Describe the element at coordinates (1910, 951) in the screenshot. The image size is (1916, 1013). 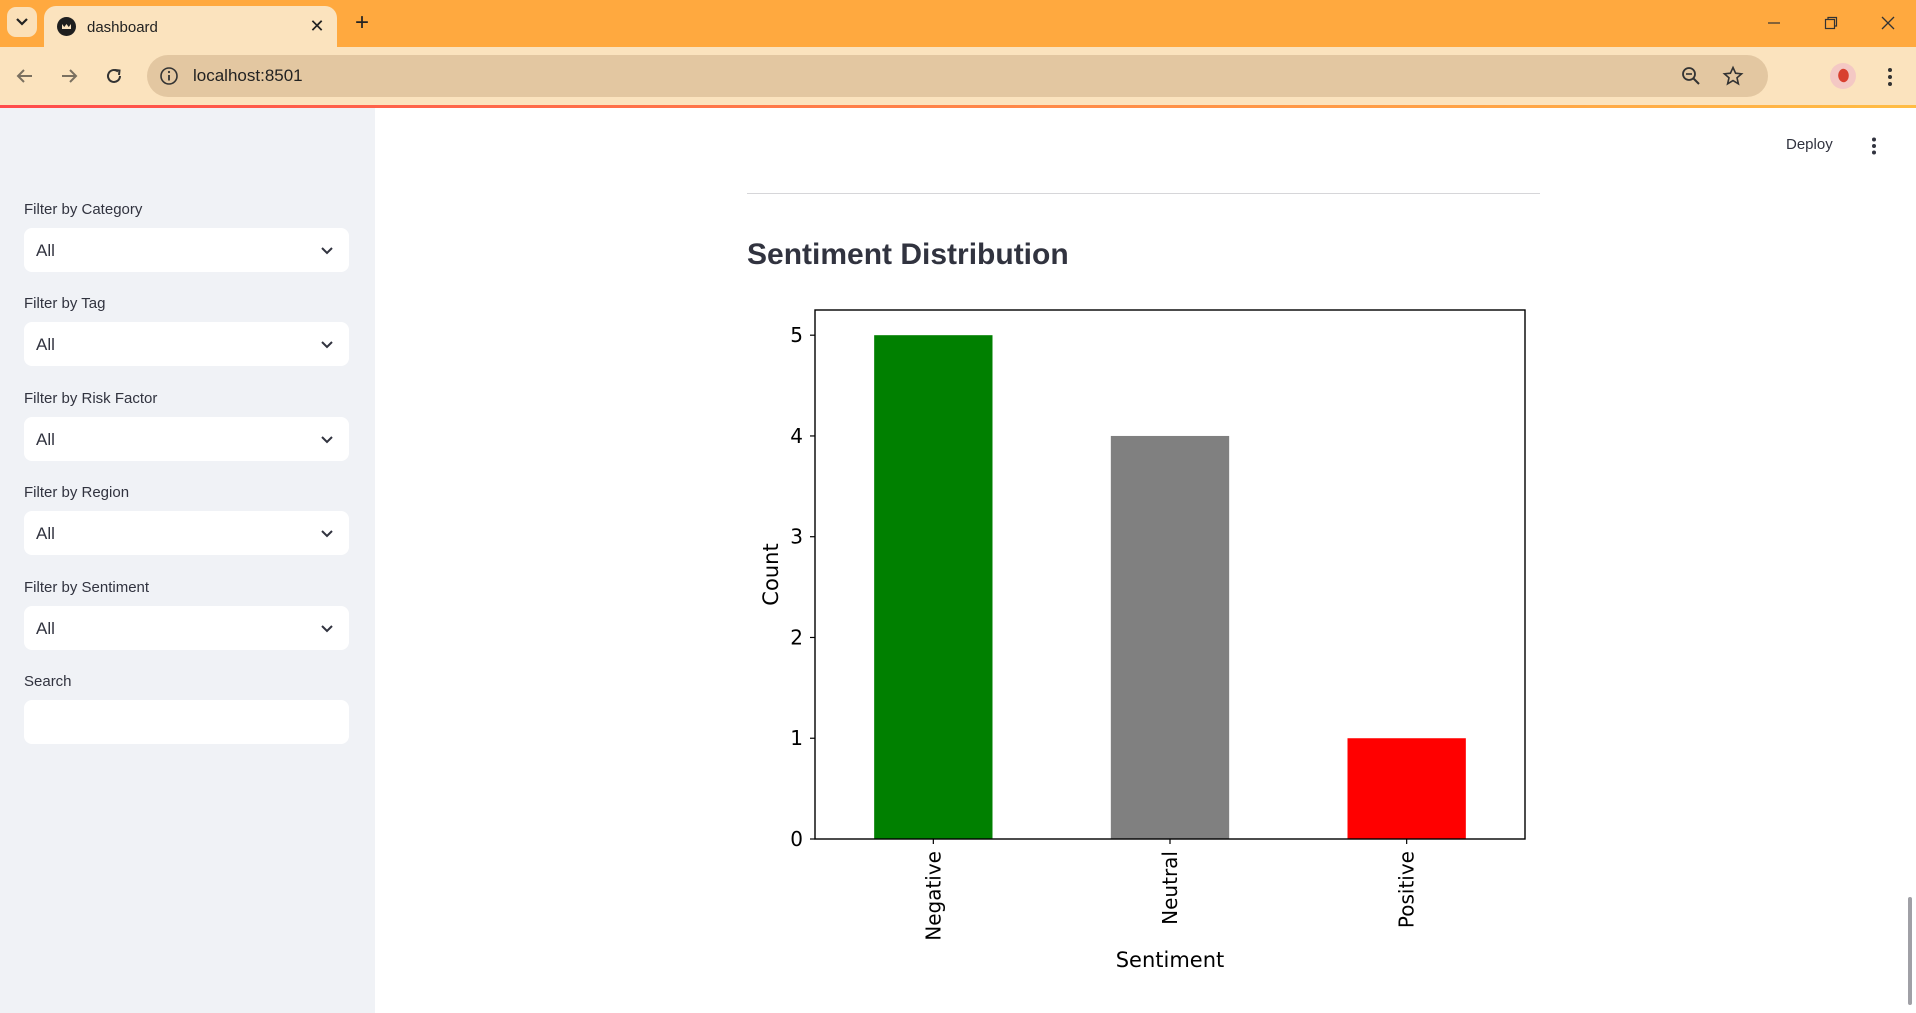
I see `main-scrollbar` at that location.